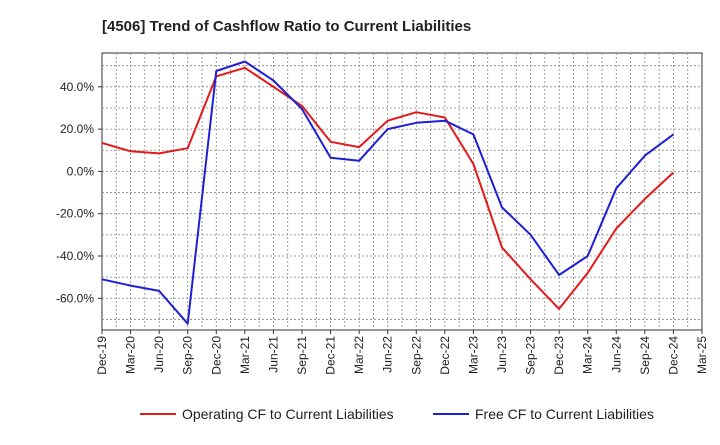 This screenshot has height=445, width=720. I want to click on x-tick-label: Sep-24, so click(645, 355).